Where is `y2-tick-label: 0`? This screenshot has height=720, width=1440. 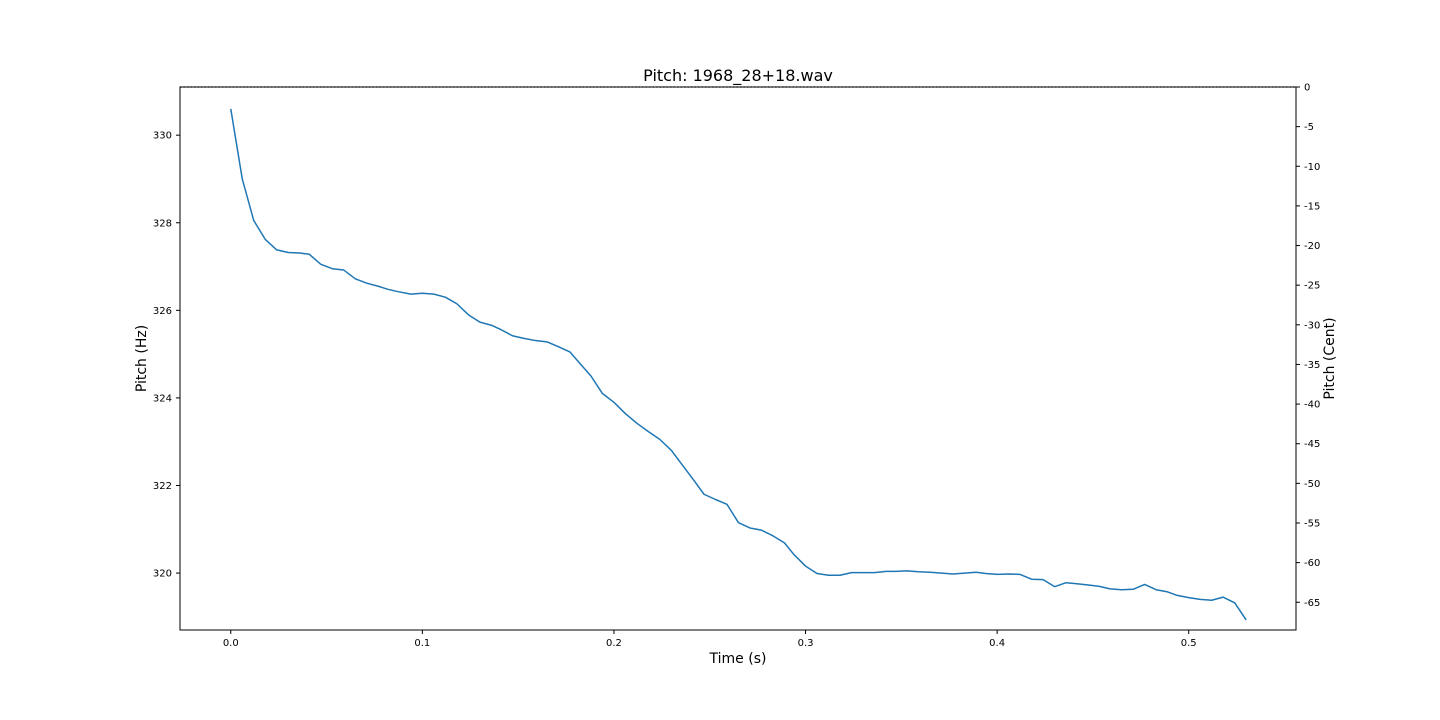
y2-tick-label: 0 is located at coordinates (1307, 88).